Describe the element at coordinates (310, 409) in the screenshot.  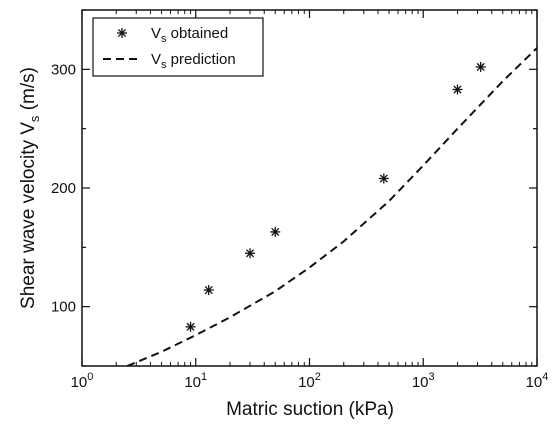
I see `x-axis-title: Matric suction (kPa)` at that location.